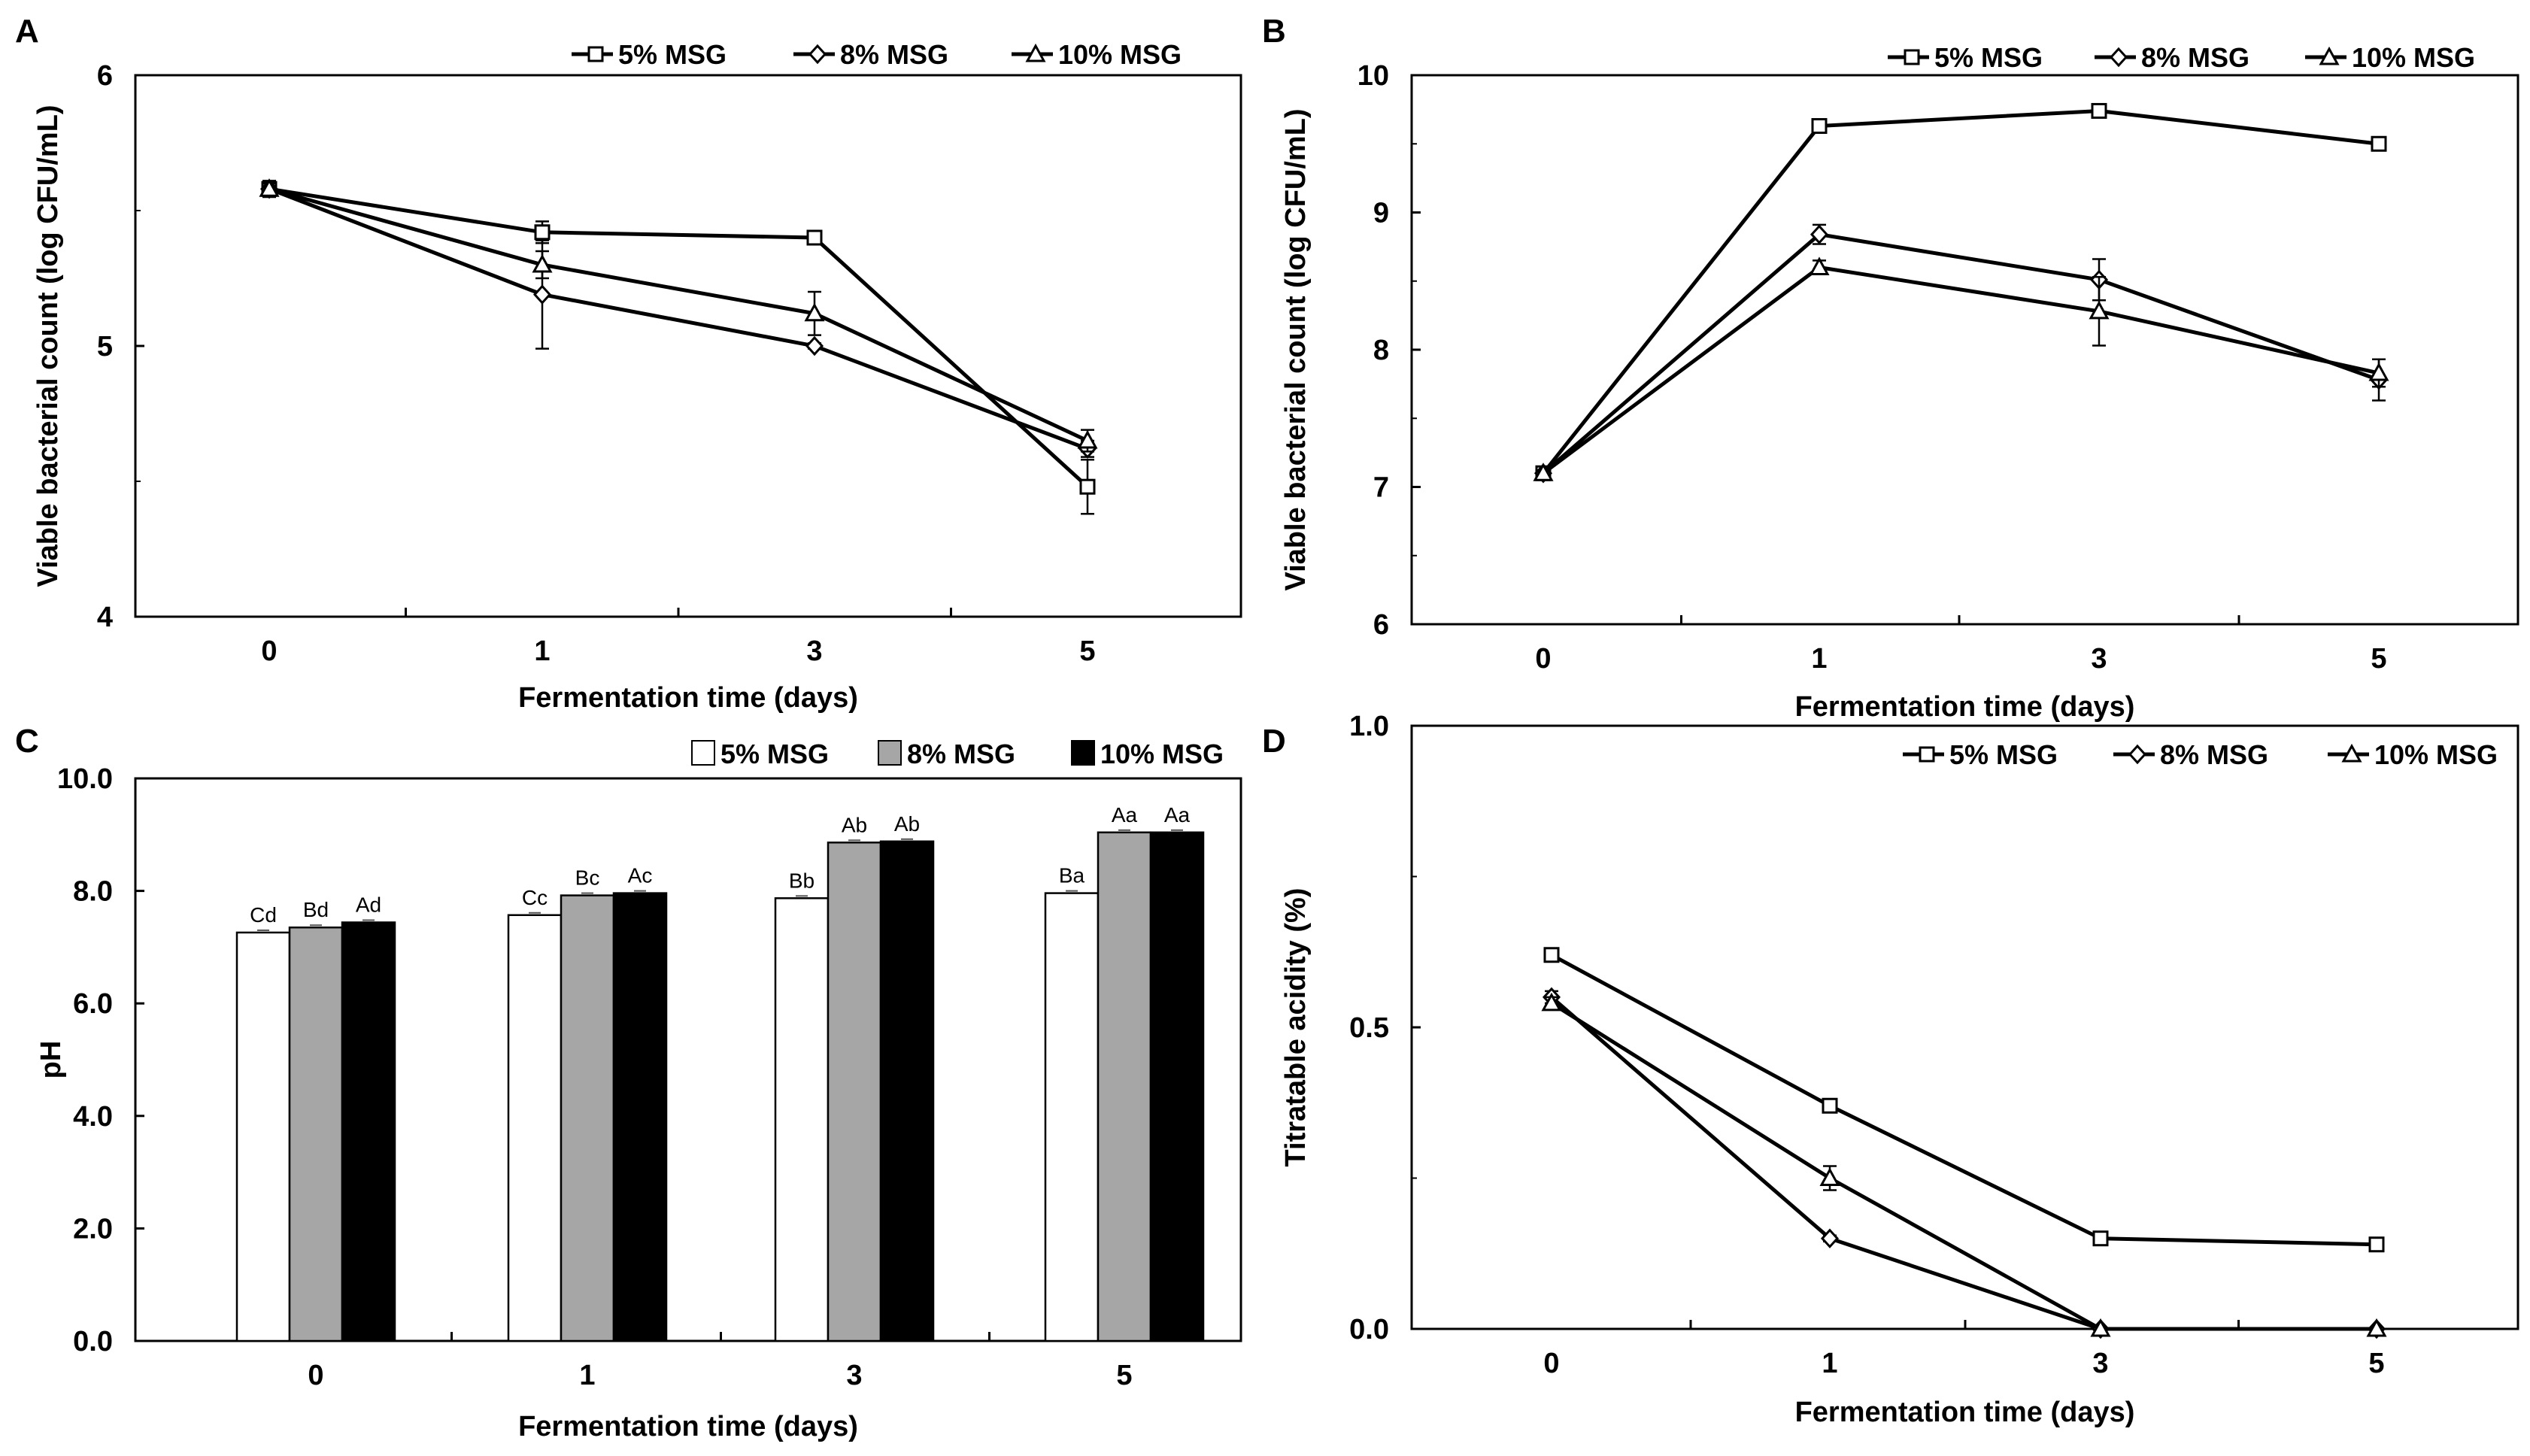 The image size is (2530, 1456). I want to click on y-tick-label-b: 9, so click(1381, 213).